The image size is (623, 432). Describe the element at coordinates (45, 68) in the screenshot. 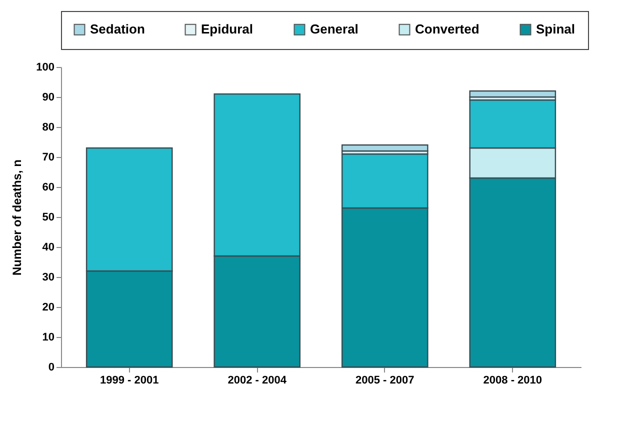

I see `y-tick-label: 100` at that location.